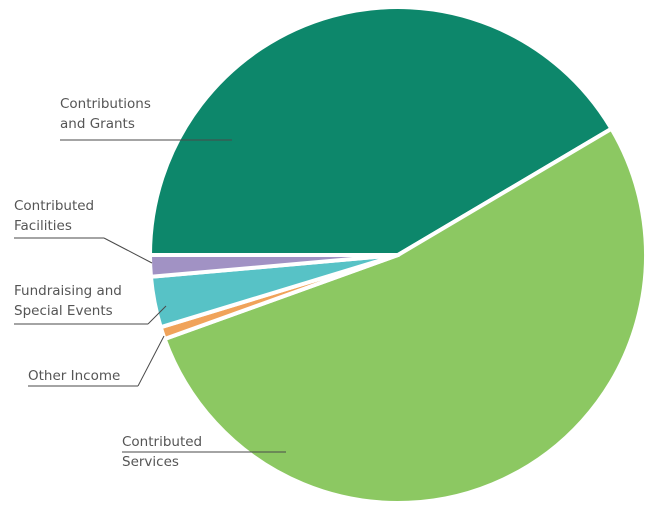 The image size is (652, 507). I want to click on leader-line-contributed-facilities-diag, so click(128, 250).